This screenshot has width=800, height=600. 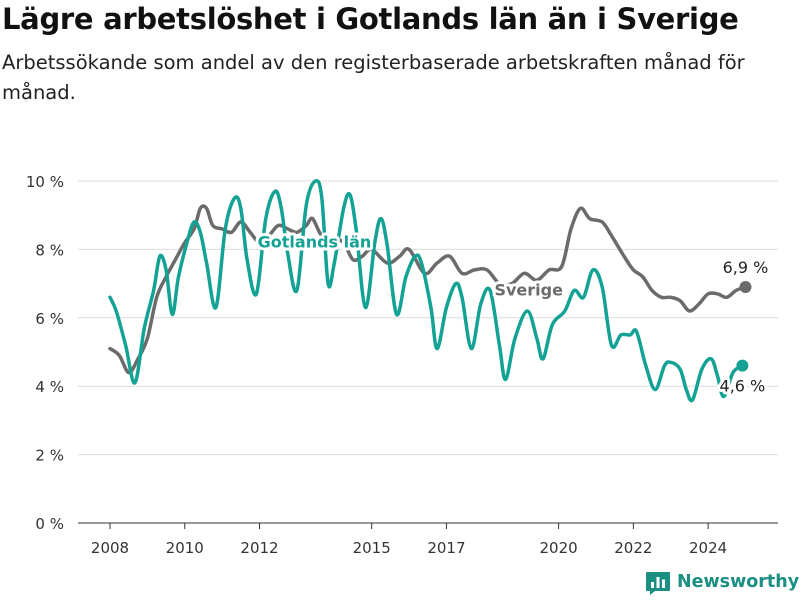 I want to click on svg-text: 4,6 %, so click(x=743, y=386).